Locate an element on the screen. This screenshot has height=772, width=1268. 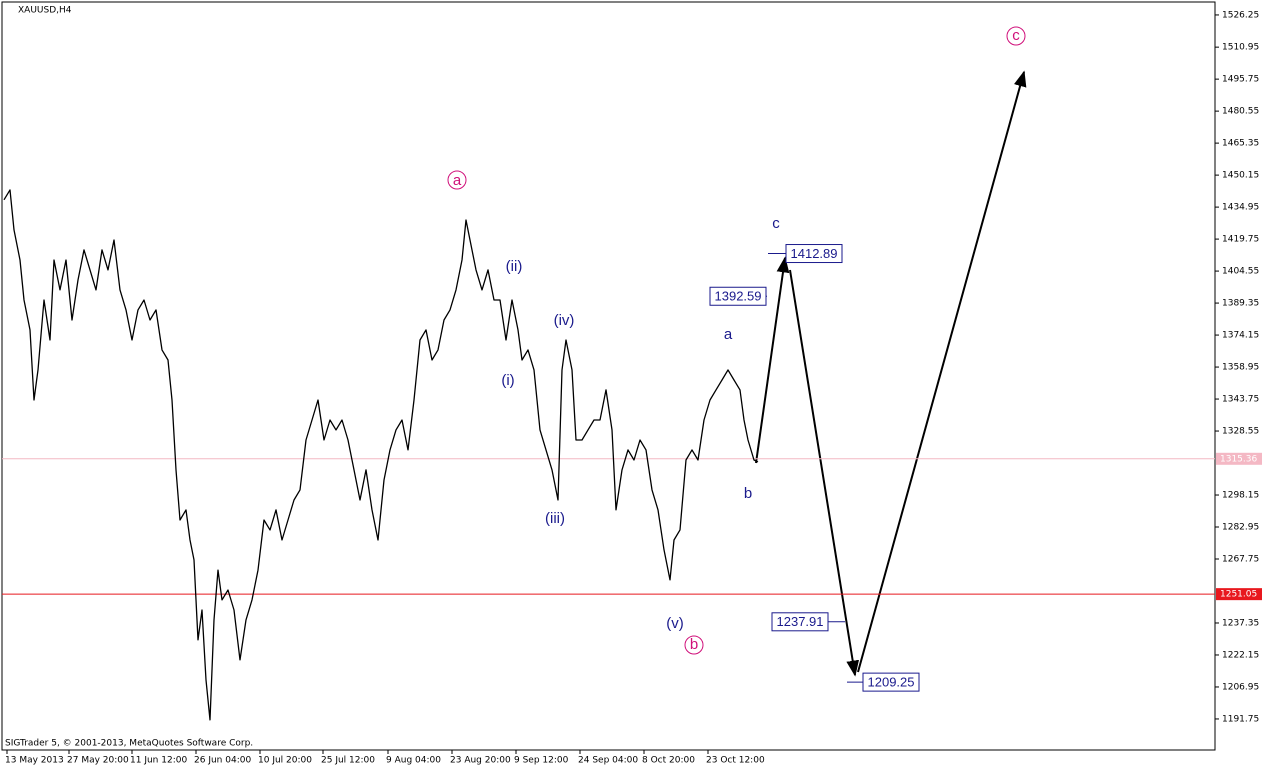
target-label: 1392.59 is located at coordinates (738, 296).